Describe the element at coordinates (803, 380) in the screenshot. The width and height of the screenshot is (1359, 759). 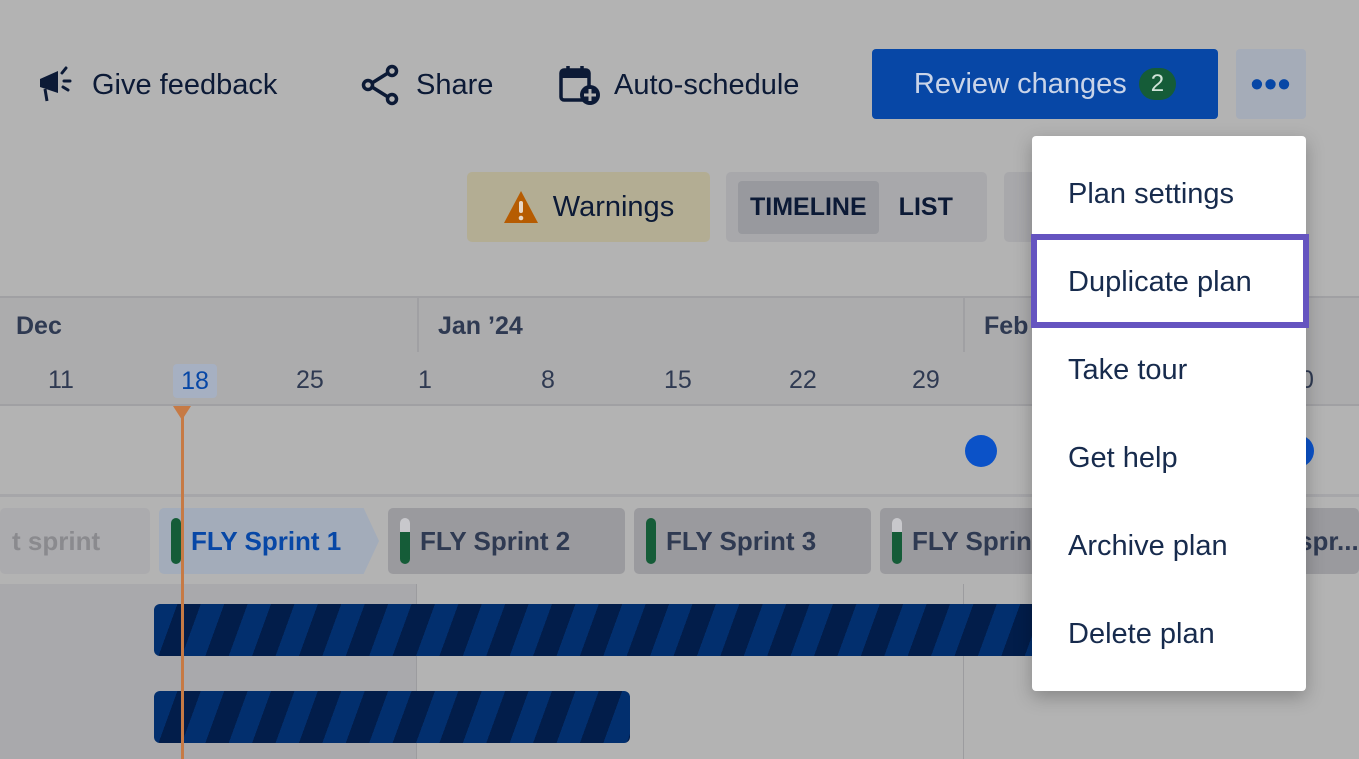
I see `day-label: 22` at that location.